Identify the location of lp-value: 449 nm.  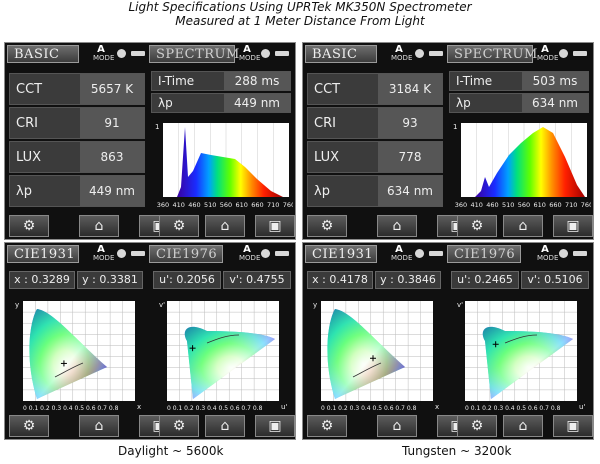
(112, 191).